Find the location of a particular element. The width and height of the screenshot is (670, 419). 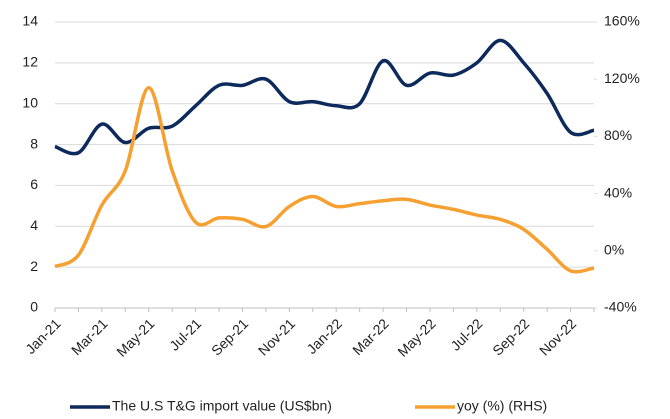

y2-tick-label: 40% is located at coordinates (618, 192).